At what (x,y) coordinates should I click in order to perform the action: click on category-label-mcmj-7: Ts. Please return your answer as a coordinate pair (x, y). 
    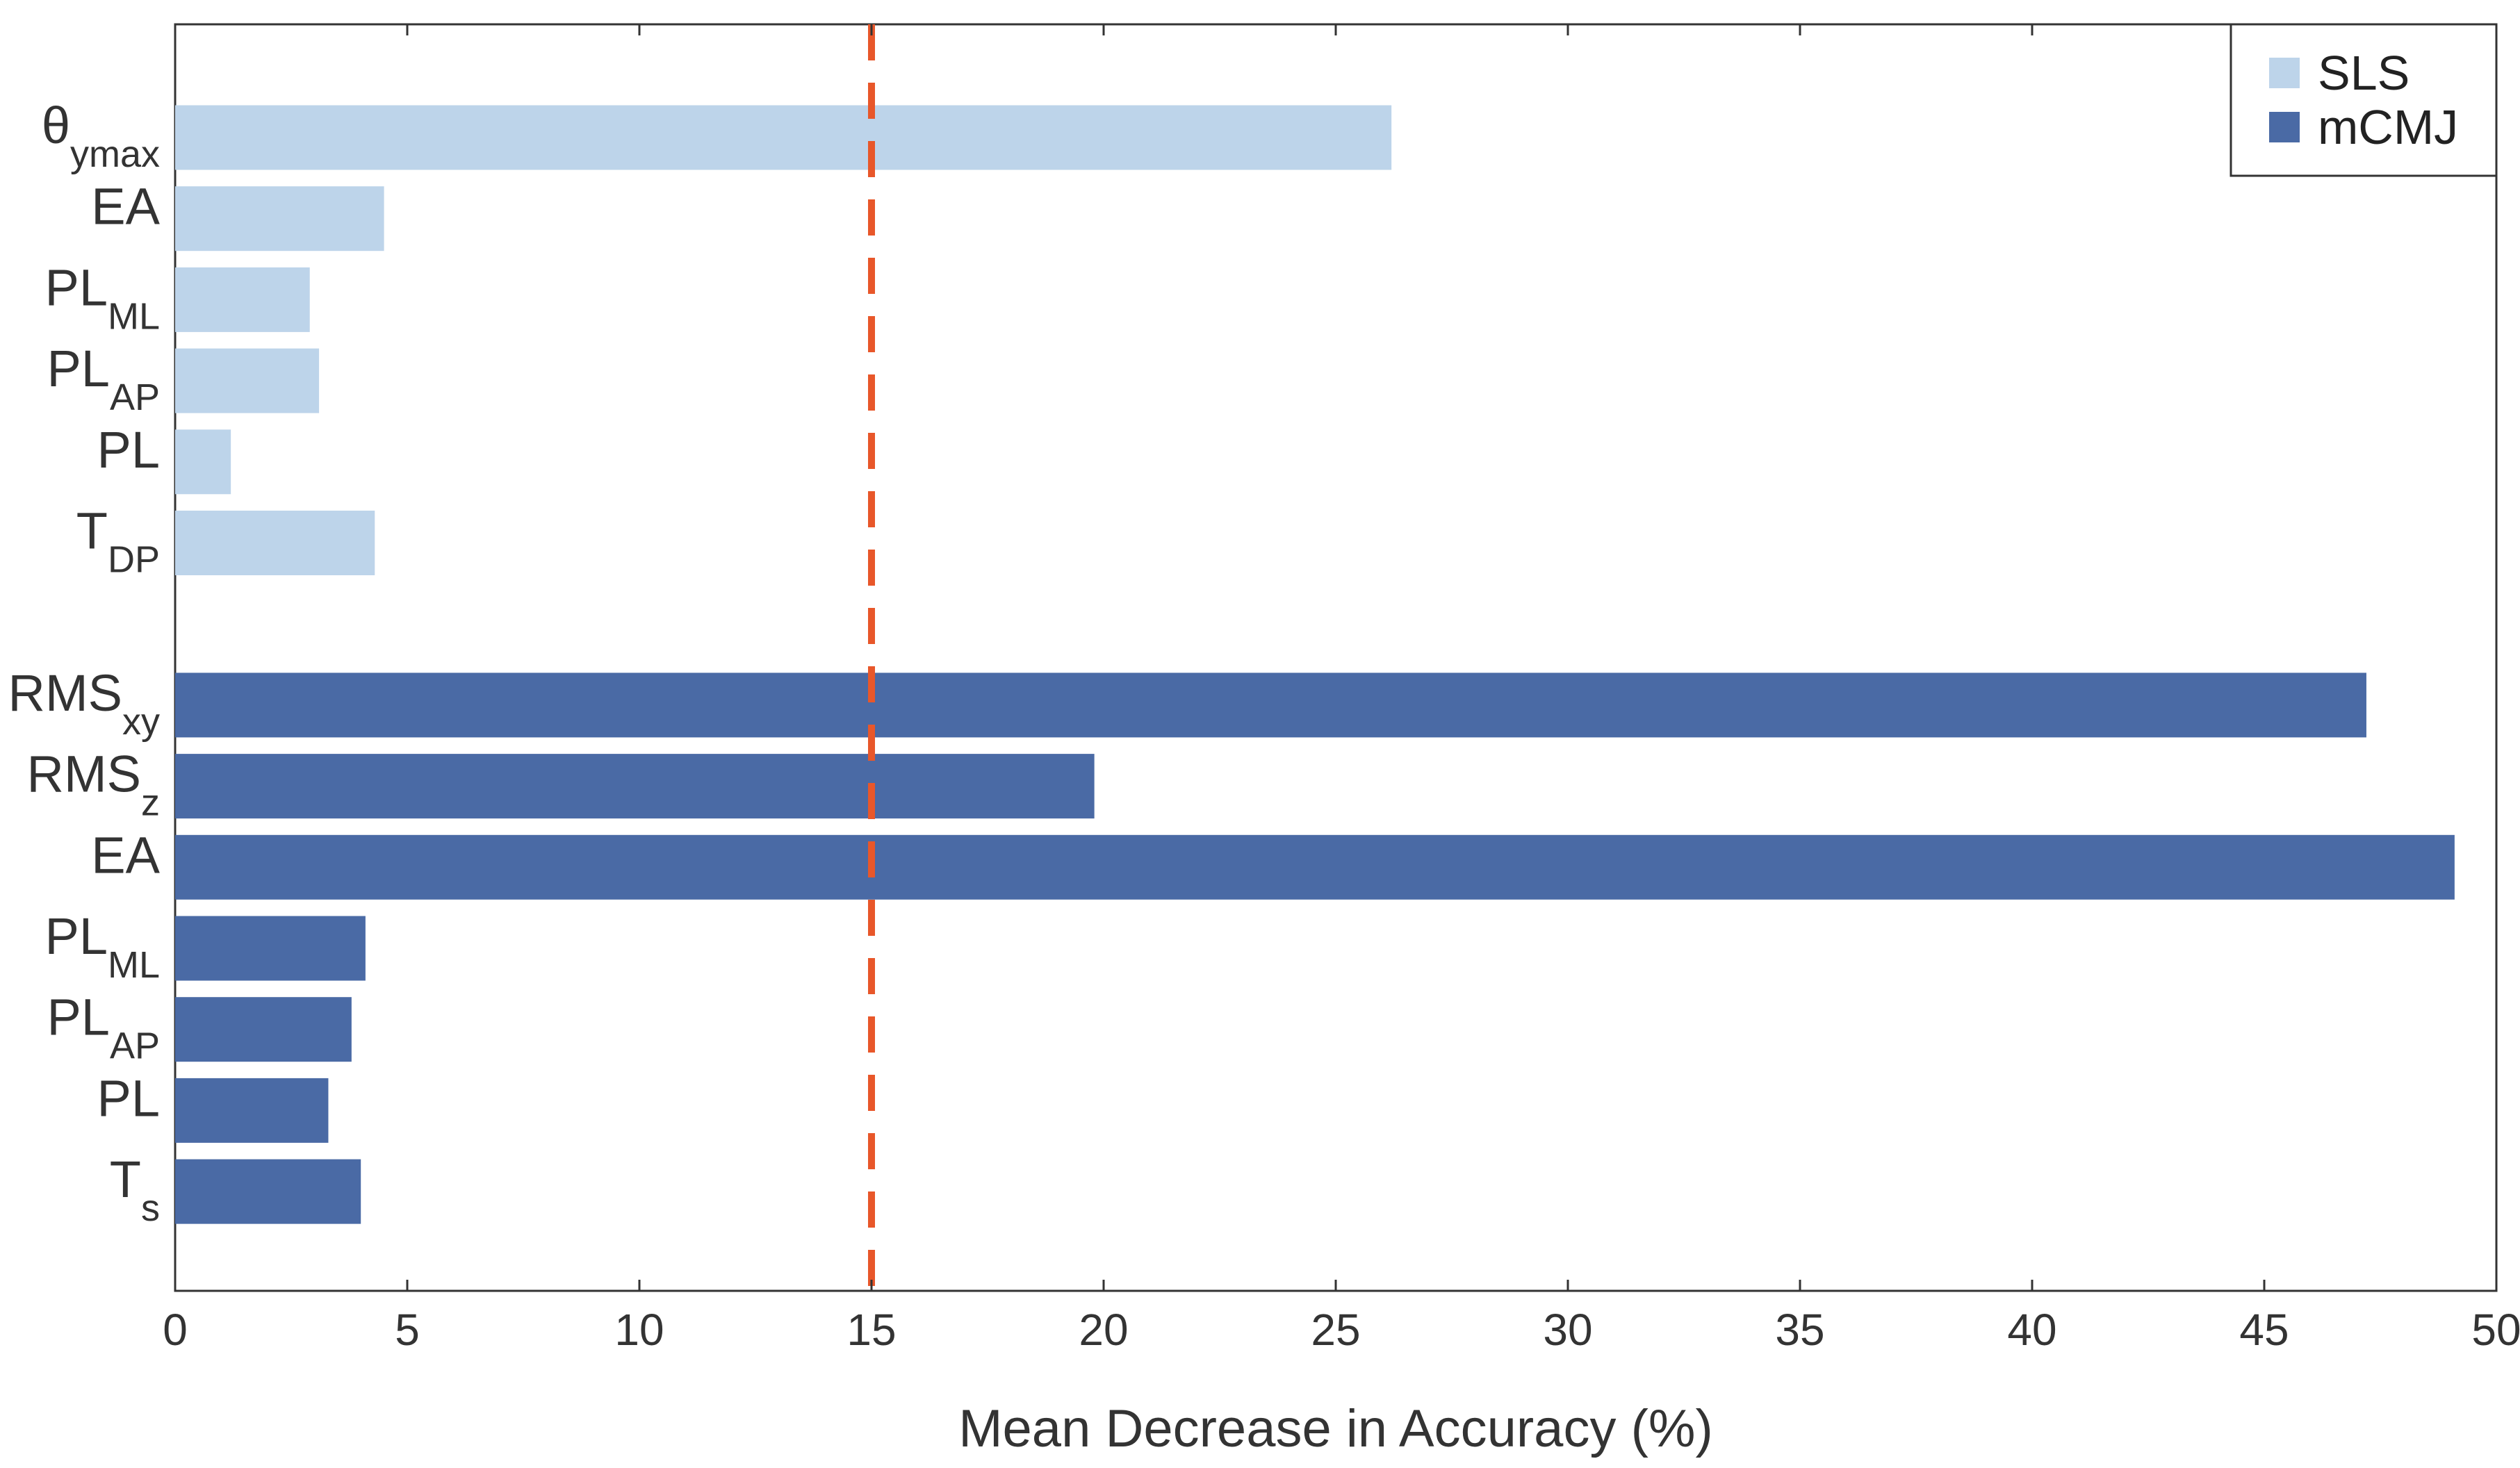
    Looking at the image, I should click on (135, 1190).